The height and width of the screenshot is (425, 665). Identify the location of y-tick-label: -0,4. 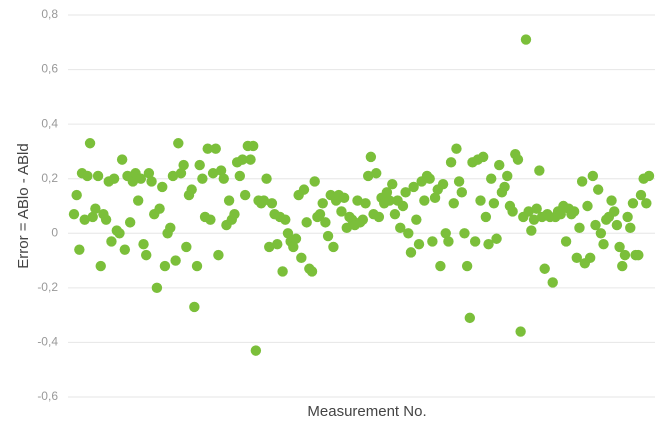
(47, 342).